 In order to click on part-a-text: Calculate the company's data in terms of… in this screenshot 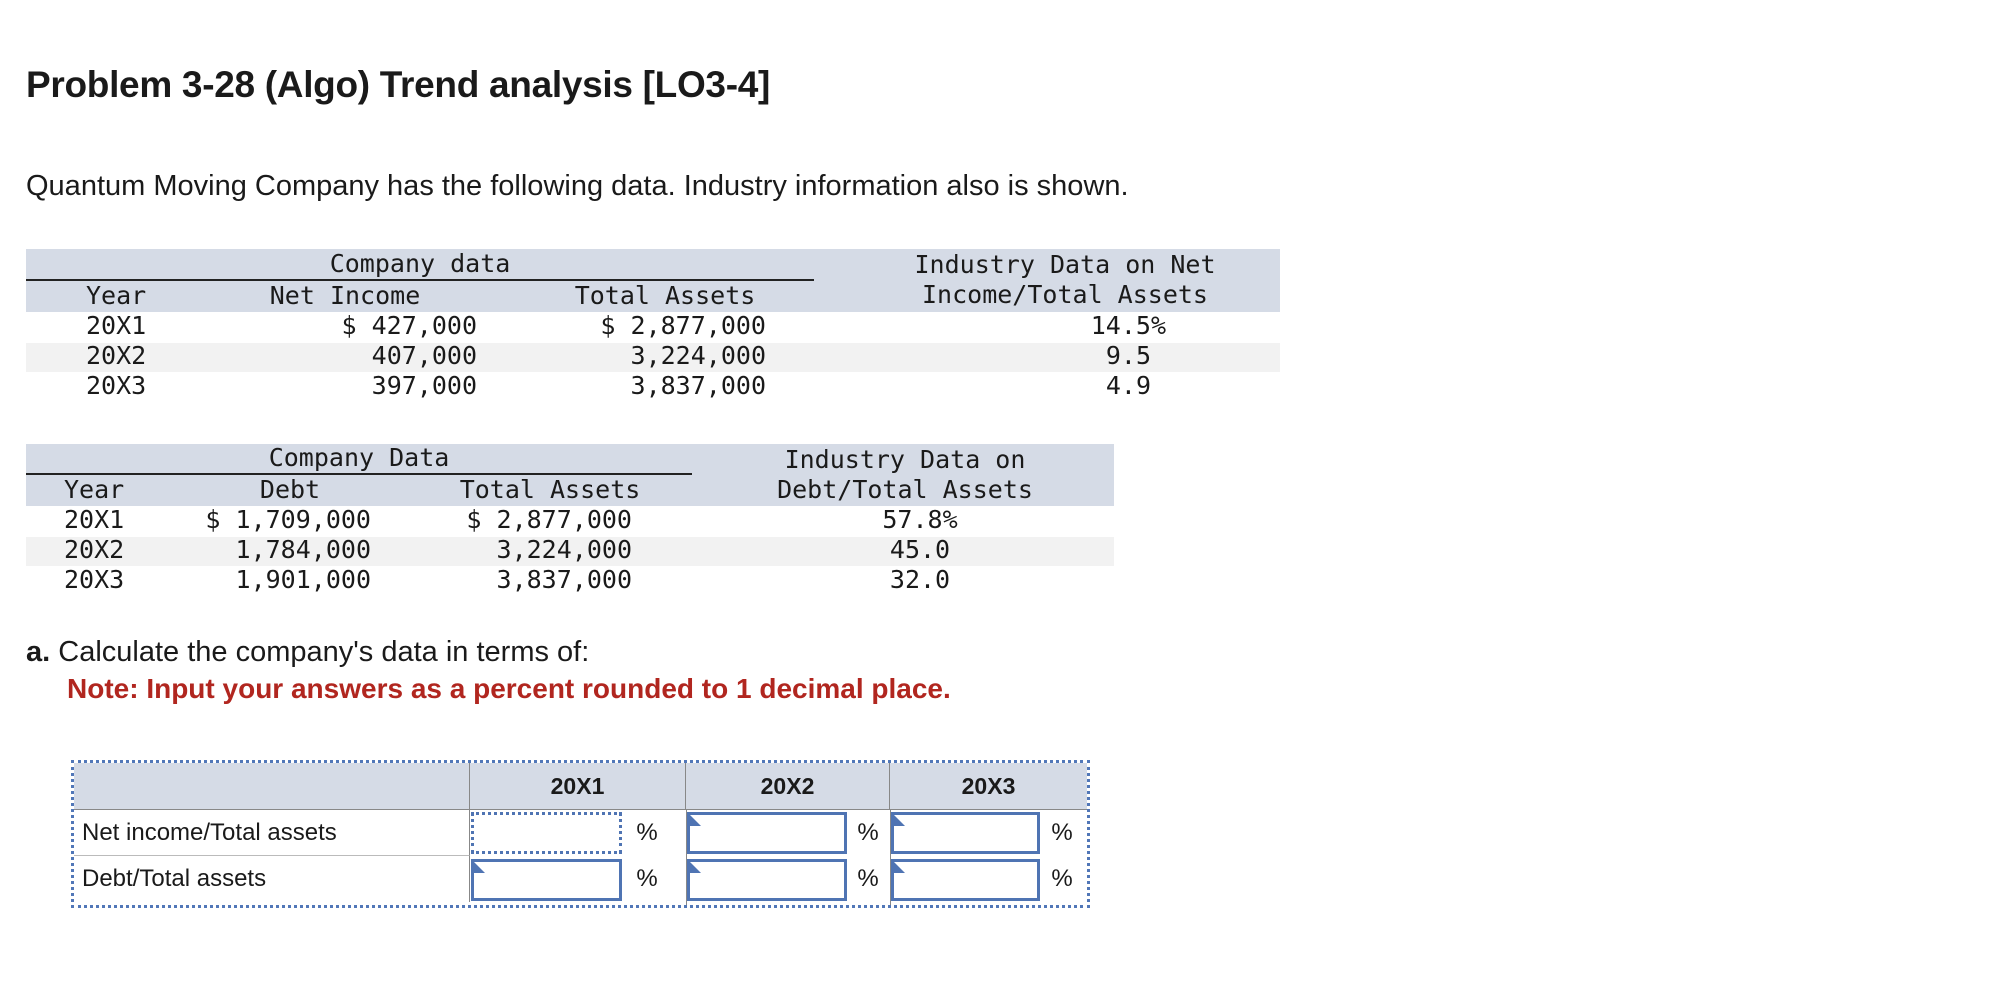, I will do `click(324, 652)`.